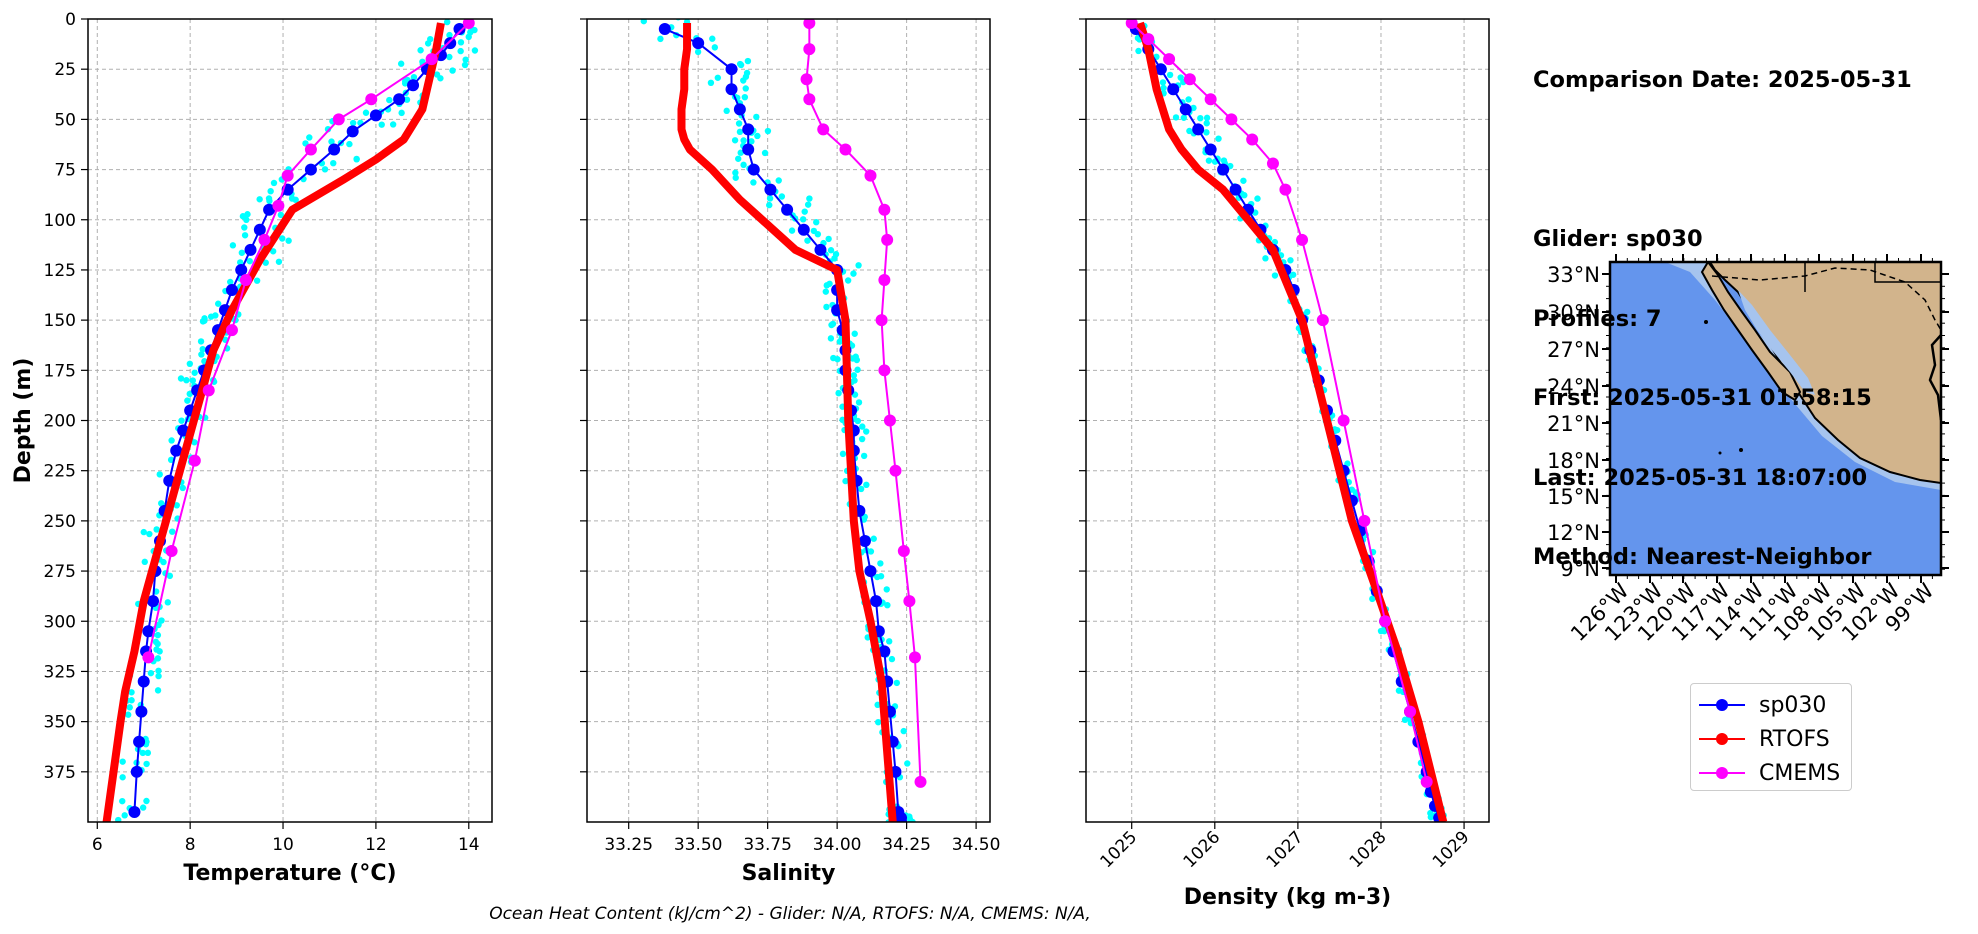 The height and width of the screenshot is (934, 1978). What do you see at coordinates (1826, 299) in the screenshot?
I see `map-border` at bounding box center [1826, 299].